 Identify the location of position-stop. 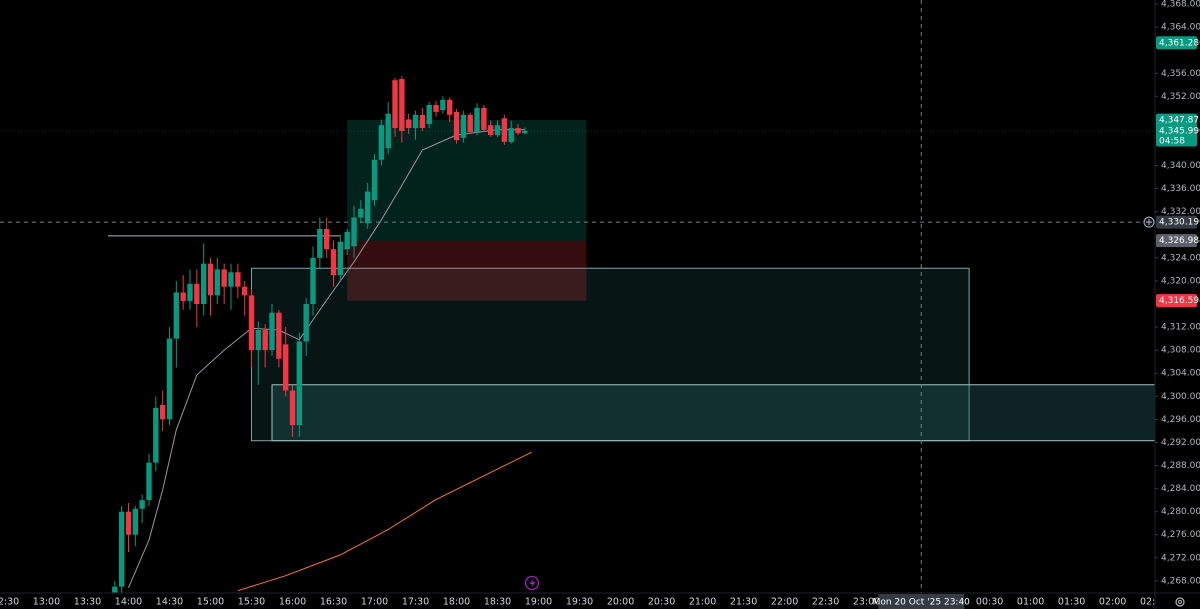
(467, 270).